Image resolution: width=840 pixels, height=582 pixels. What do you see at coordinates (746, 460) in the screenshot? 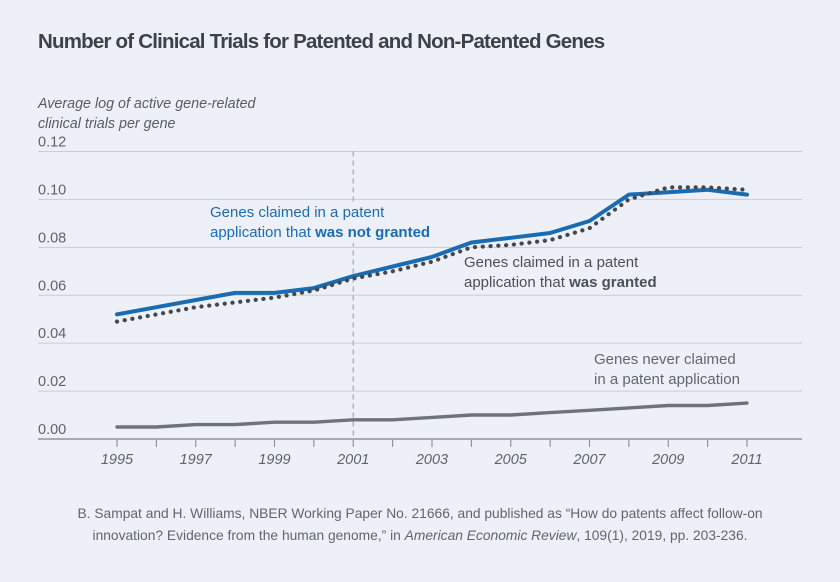
I see `x-tick-label: 2011` at bounding box center [746, 460].